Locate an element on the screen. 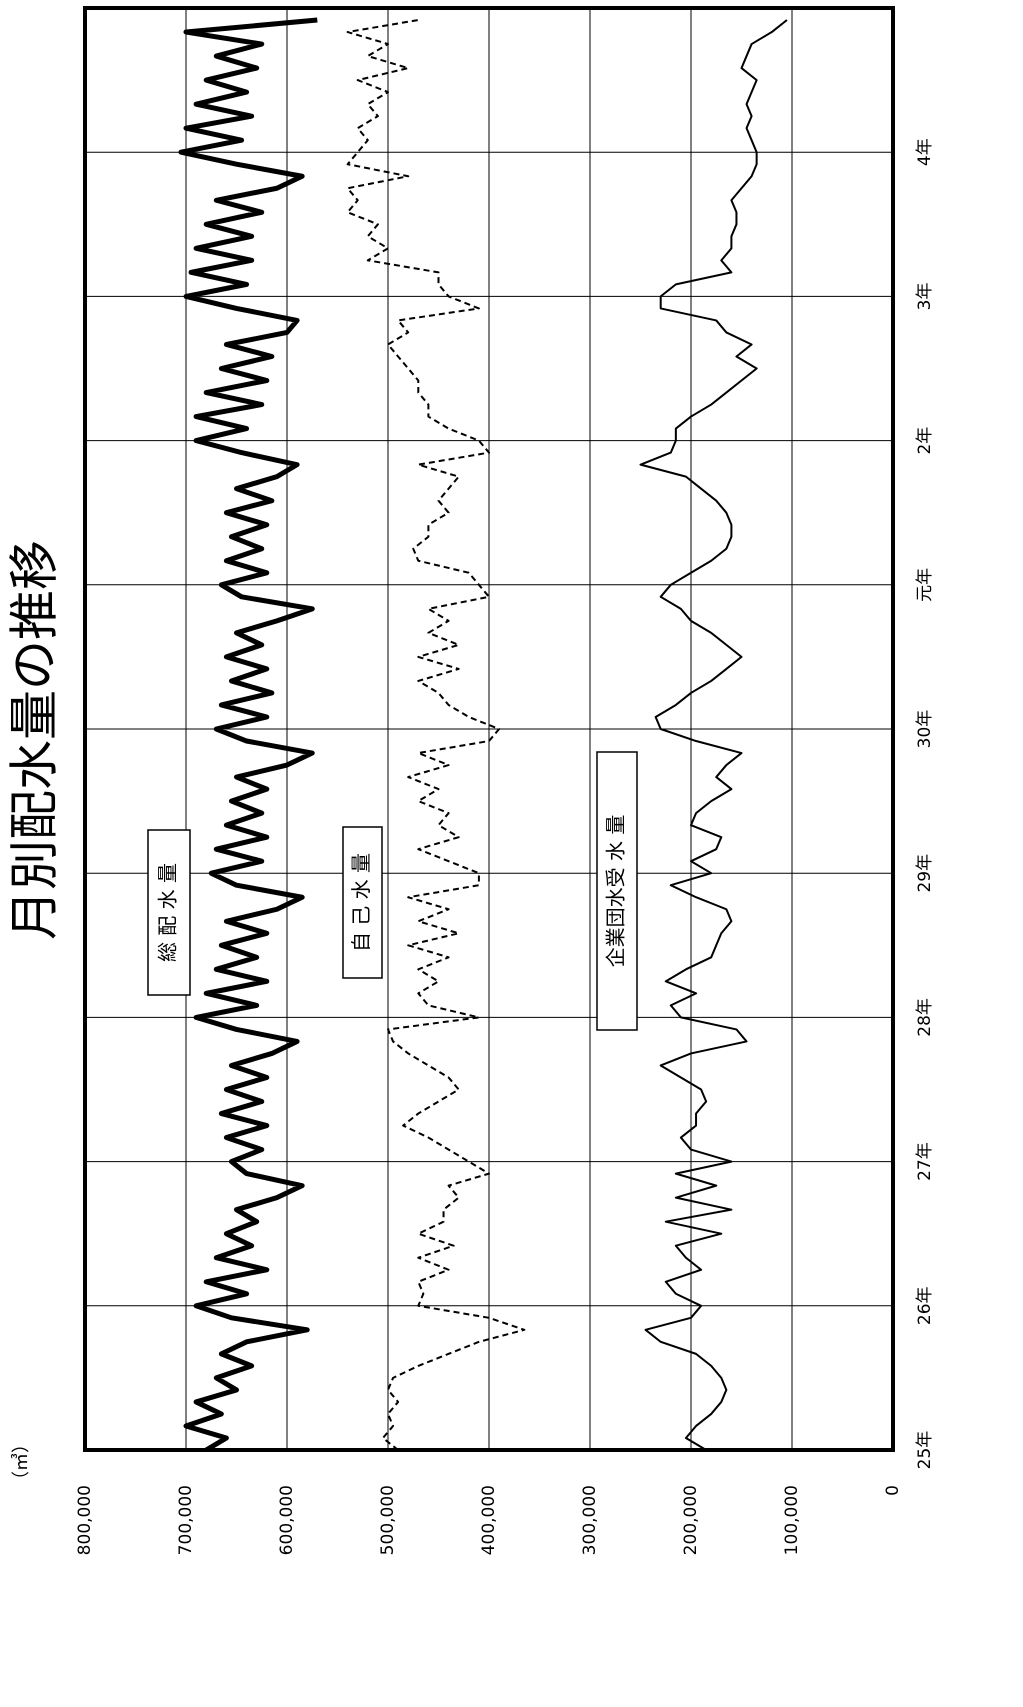 The height and width of the screenshot is (1707, 1023). y-tick-label: 700,000 is located at coordinates (186, 1520).